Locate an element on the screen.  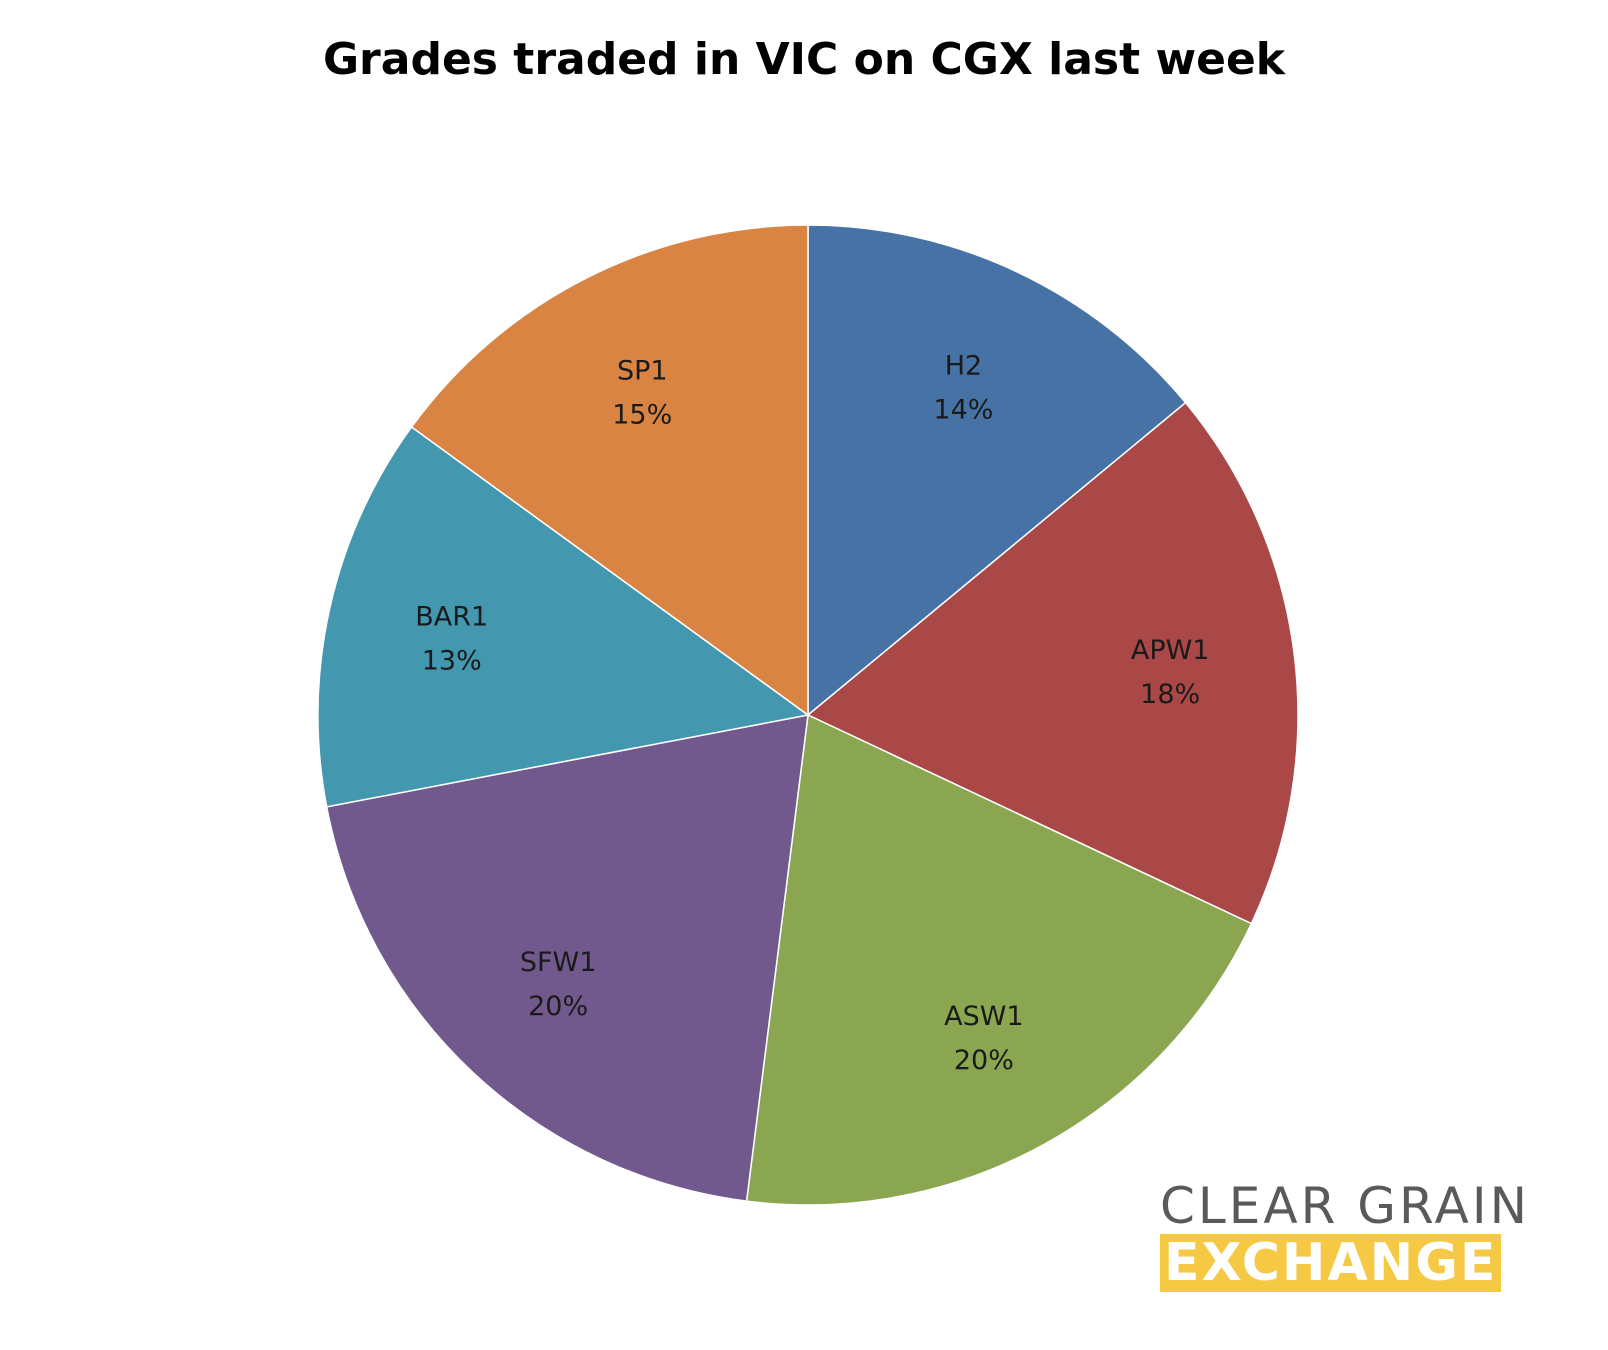
slice-percent-sp1: 15% is located at coordinates (642, 415).